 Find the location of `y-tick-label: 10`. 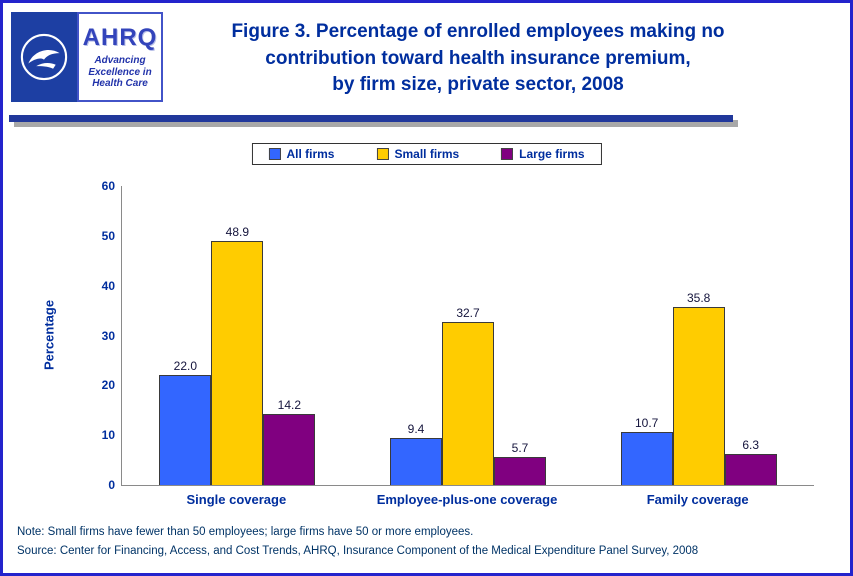

y-tick-label: 10 is located at coordinates (108, 435).